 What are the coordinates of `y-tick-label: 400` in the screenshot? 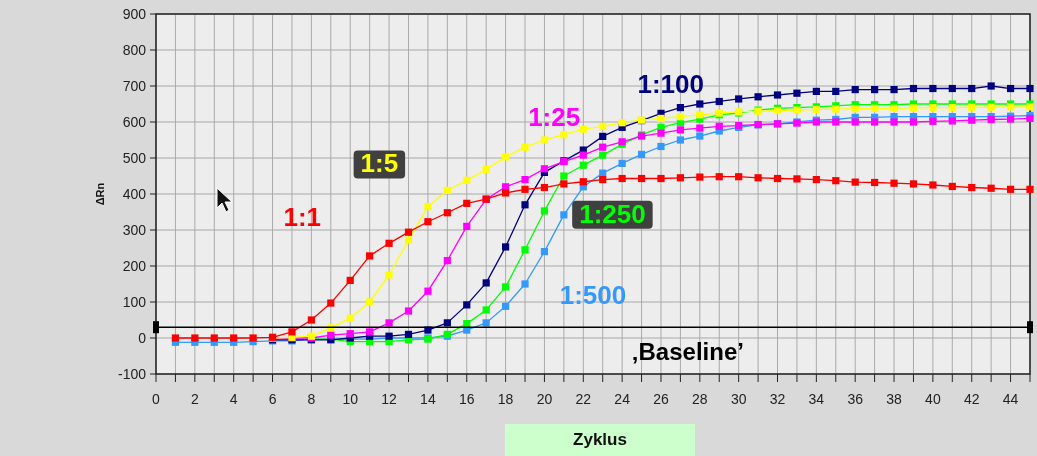 It's located at (134, 193).